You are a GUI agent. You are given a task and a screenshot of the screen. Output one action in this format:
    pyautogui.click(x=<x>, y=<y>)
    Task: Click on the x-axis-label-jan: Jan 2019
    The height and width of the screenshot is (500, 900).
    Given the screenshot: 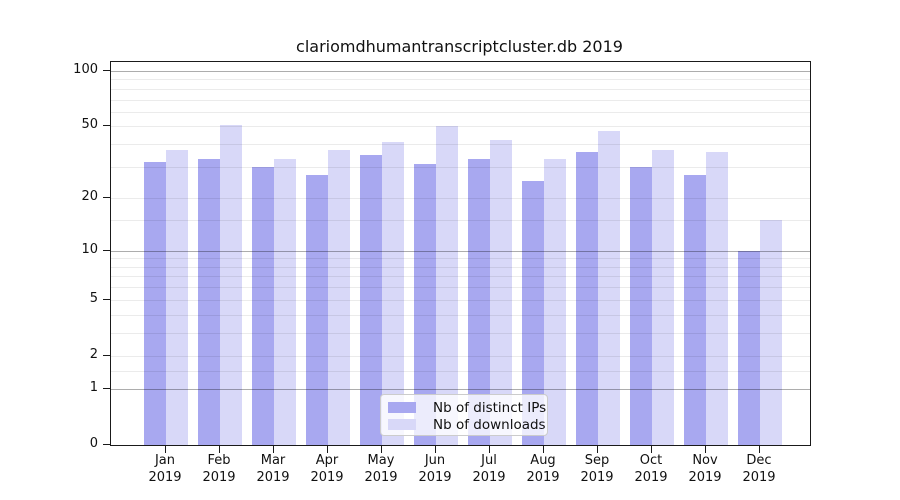 What is the action you would take?
    pyautogui.click(x=165, y=469)
    